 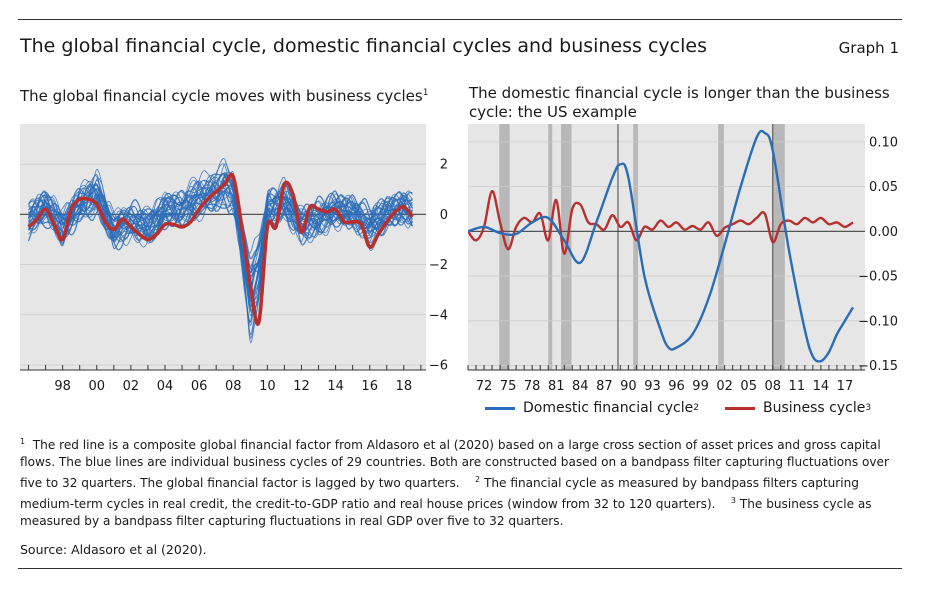 What do you see at coordinates (748, 386) in the screenshot?
I see `x-tick-label: 05` at bounding box center [748, 386].